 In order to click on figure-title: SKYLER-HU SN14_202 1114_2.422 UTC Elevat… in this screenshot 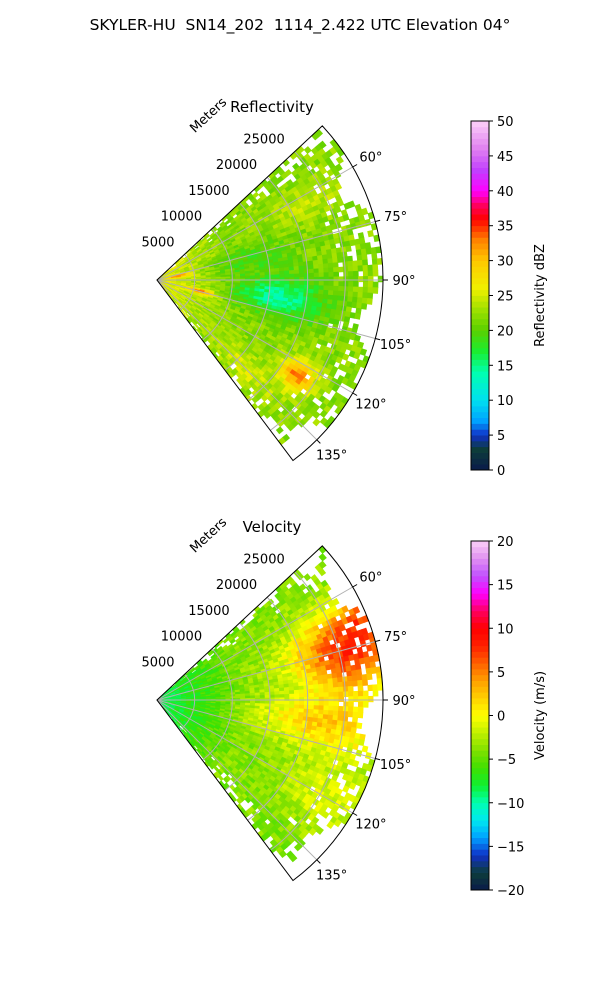, I will do `click(300, 25)`.